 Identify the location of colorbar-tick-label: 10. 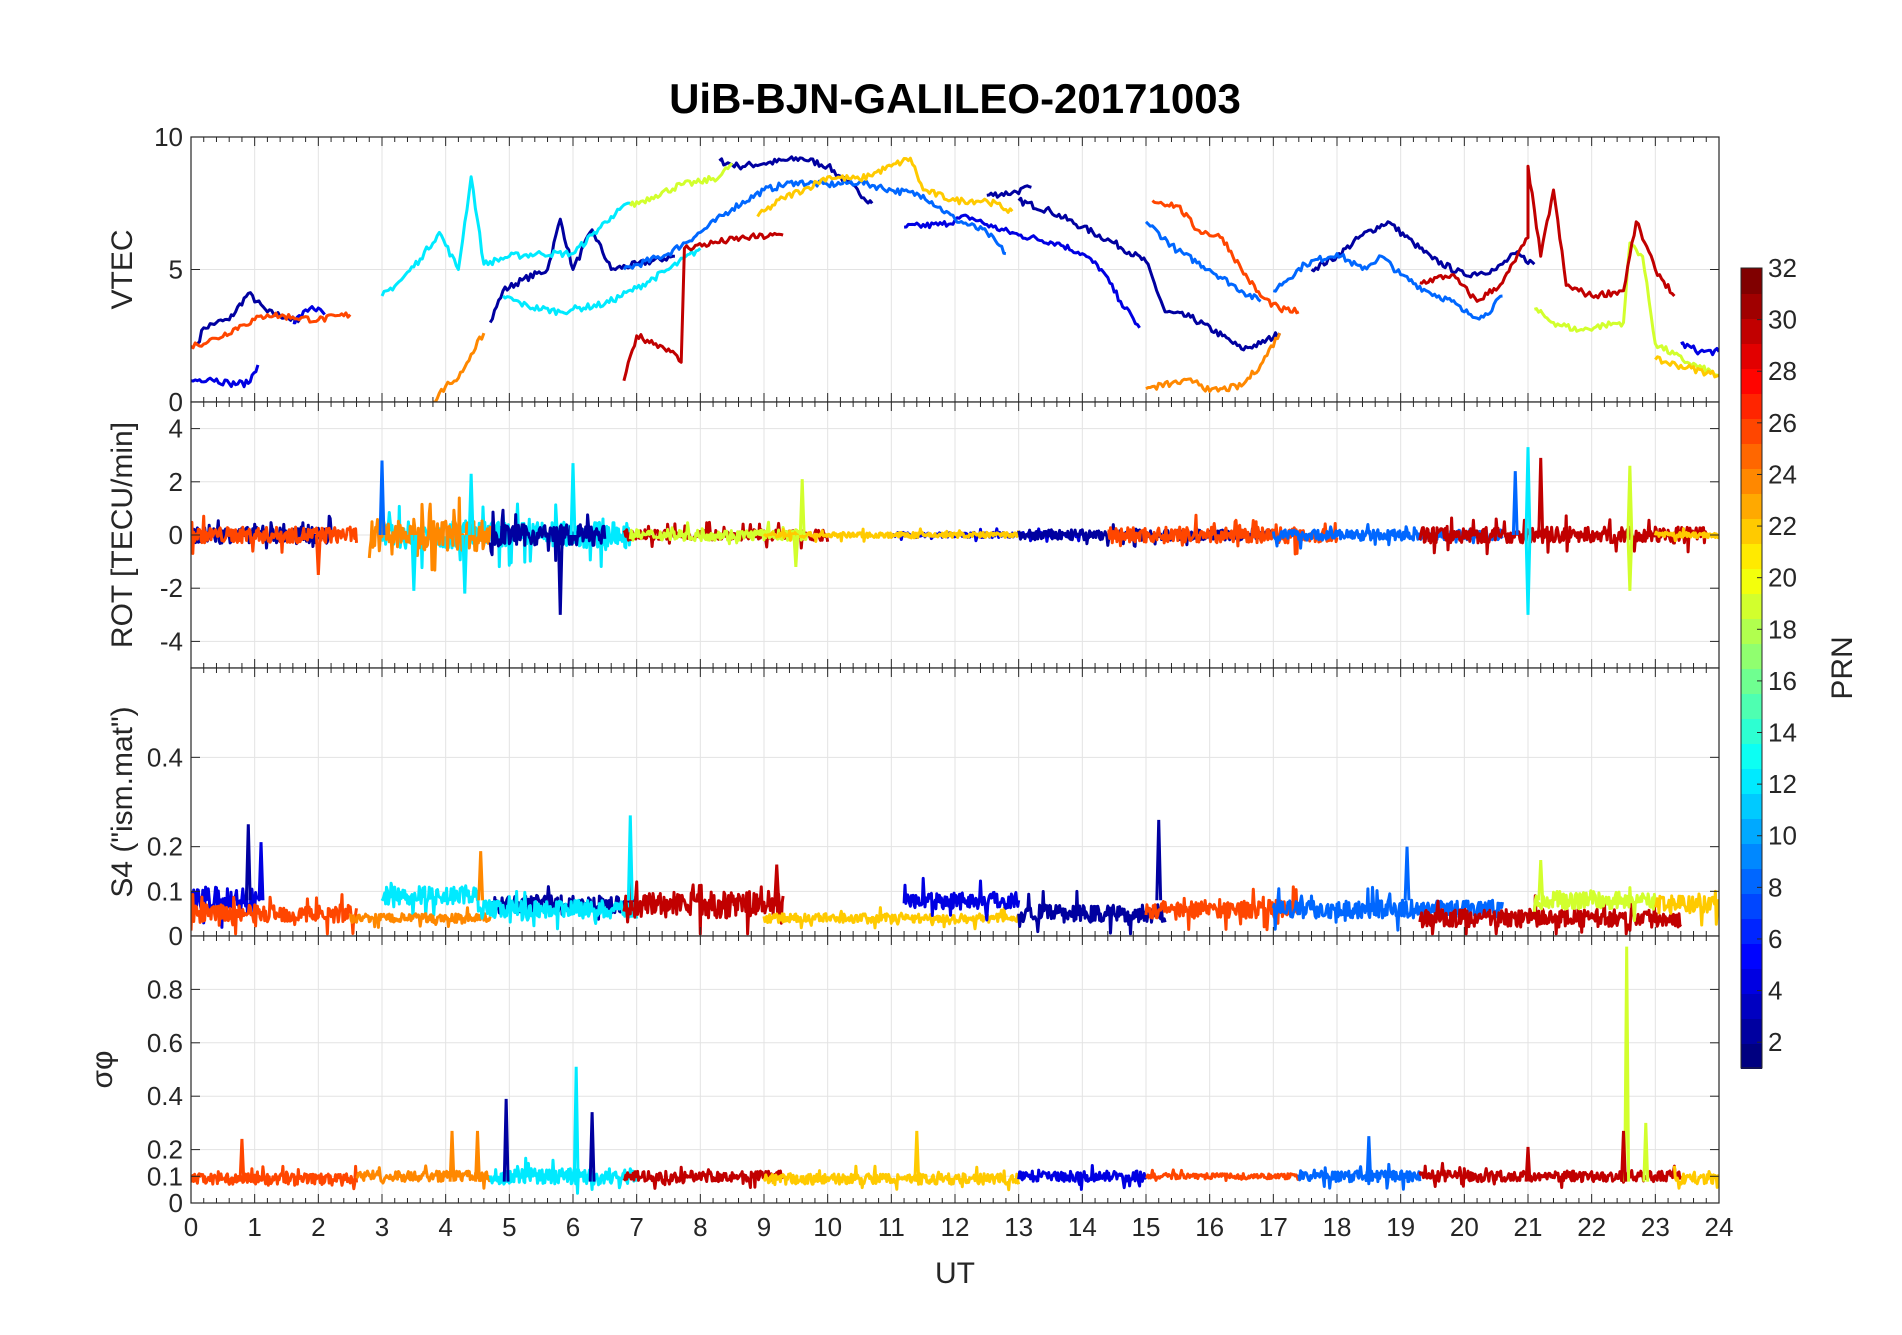
(1782, 836).